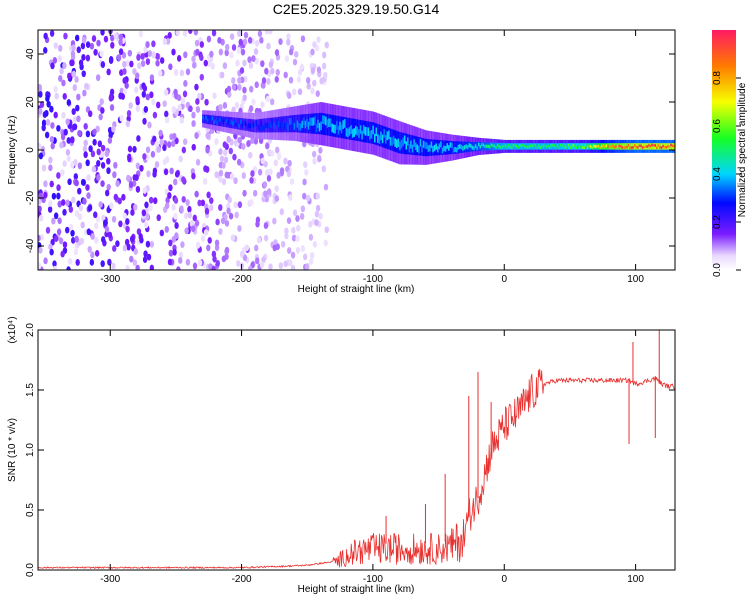 Image resolution: width=750 pixels, height=600 pixels. I want to click on colorbar-tick-label: 0.0, so click(717, 270).